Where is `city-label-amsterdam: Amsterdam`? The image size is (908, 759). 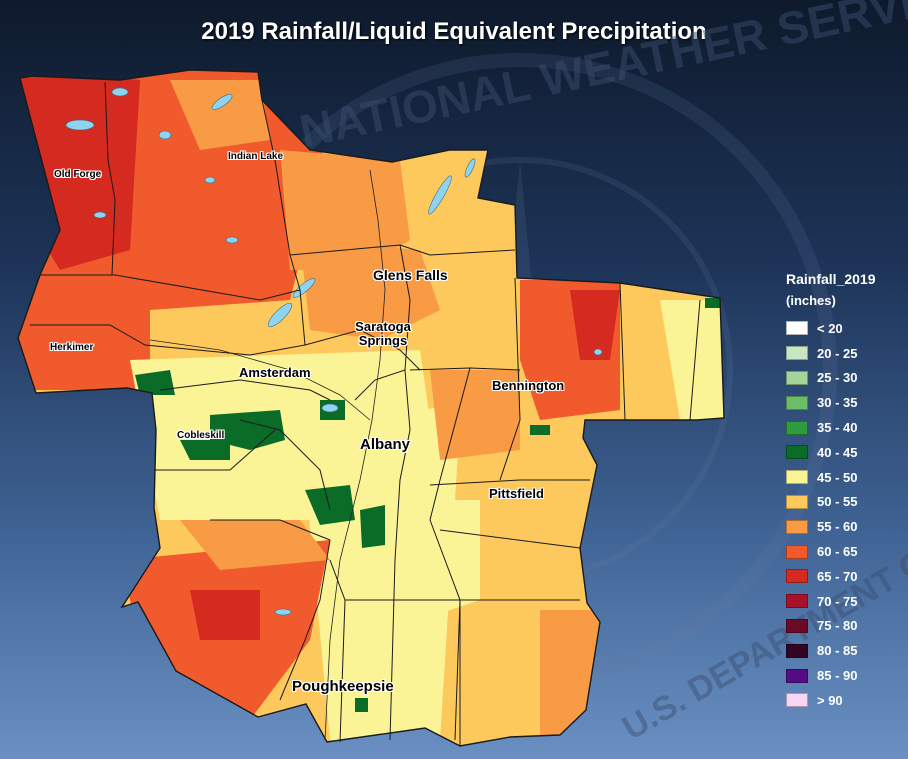
city-label-amsterdam: Amsterdam is located at coordinates (275, 372).